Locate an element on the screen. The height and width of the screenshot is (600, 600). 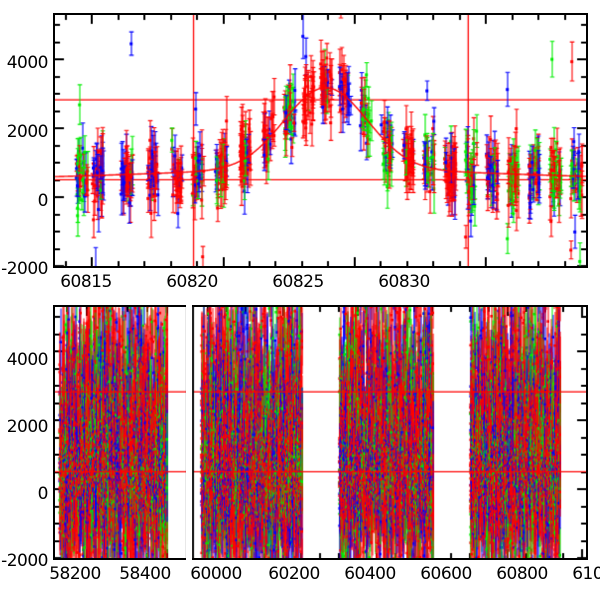
bottom-xtick-label-58200: 58200 is located at coordinates (75, 574).